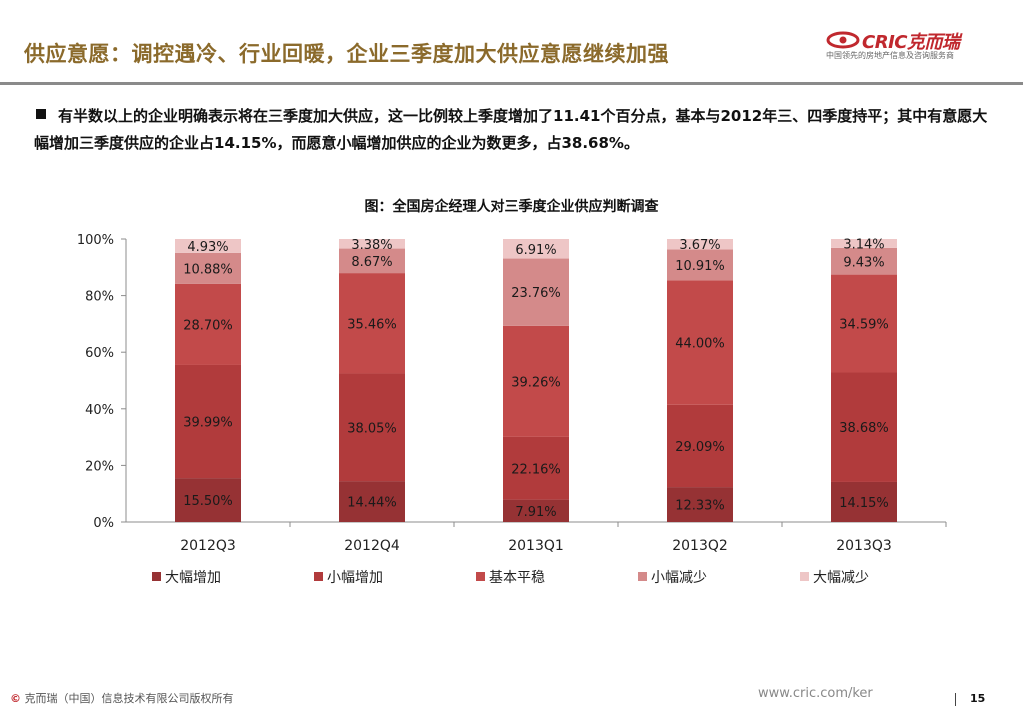  Describe the element at coordinates (208, 546) in the screenshot. I see `x-category-label: 2012Q3` at that location.